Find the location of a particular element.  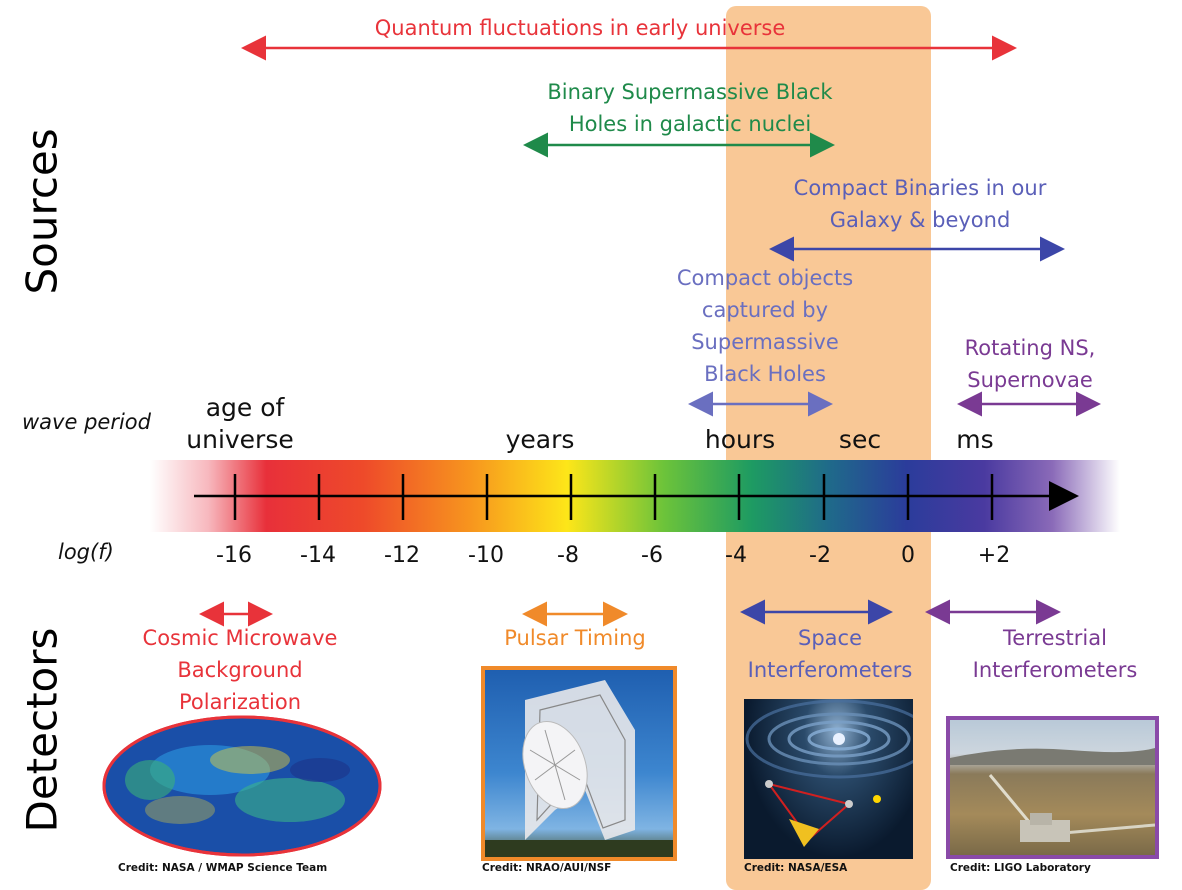

pulsar-label: Pulsar Timing is located at coordinates (575, 638).